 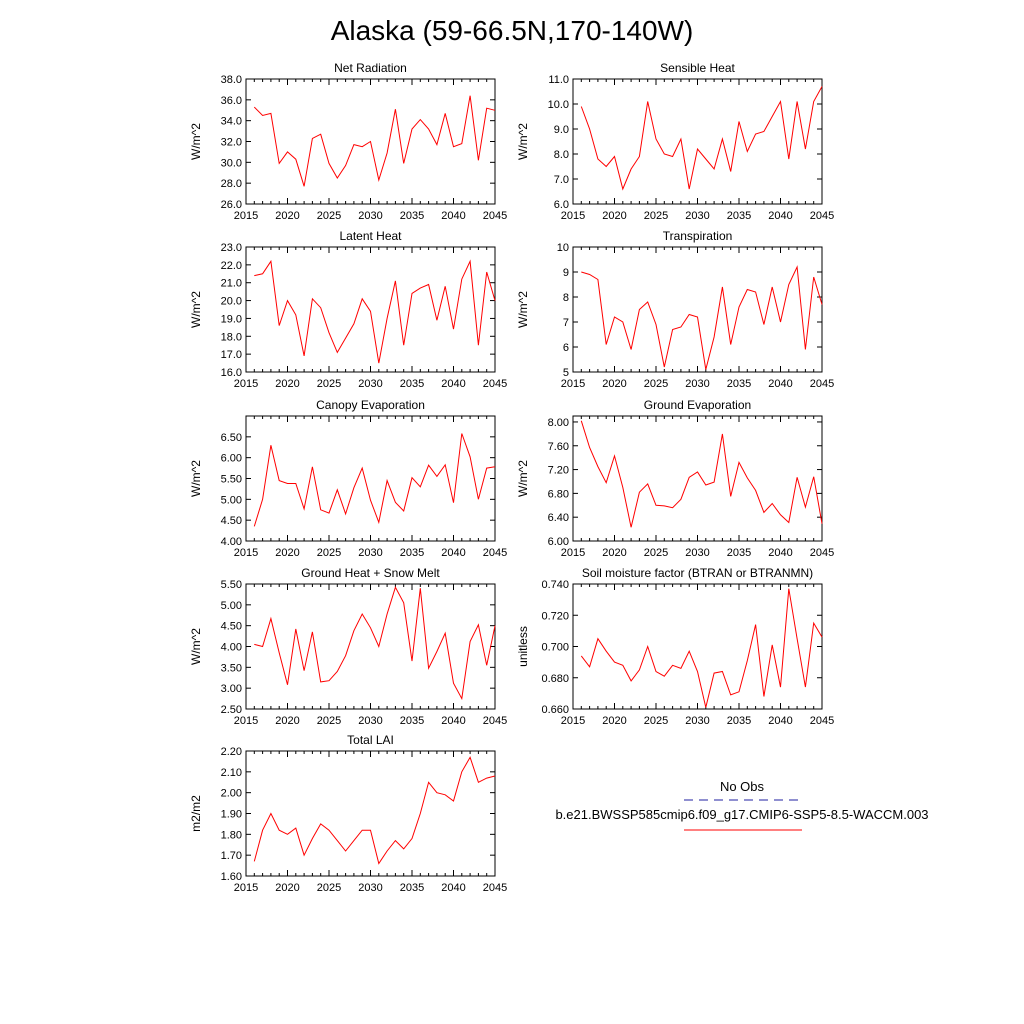 I want to click on y-tick-label: 6.50, so click(x=231, y=438).